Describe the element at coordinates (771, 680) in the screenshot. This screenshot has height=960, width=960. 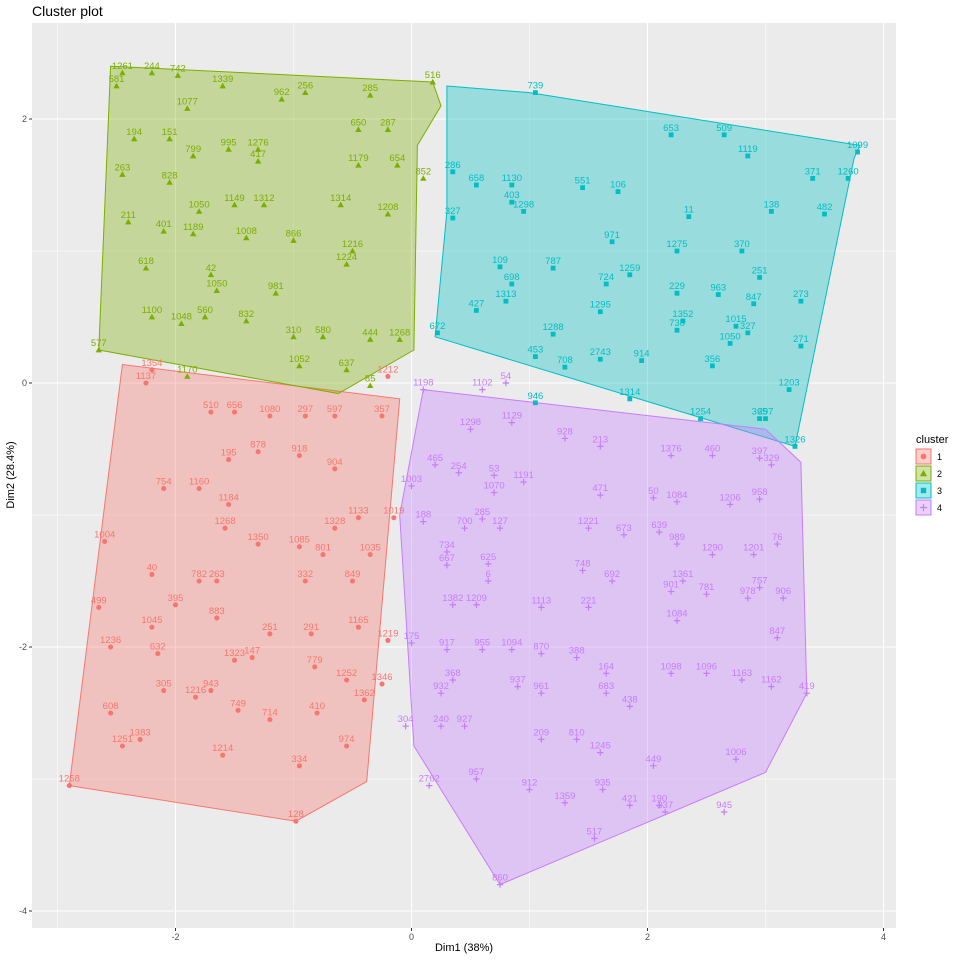
I see `point-label: 1162` at that location.